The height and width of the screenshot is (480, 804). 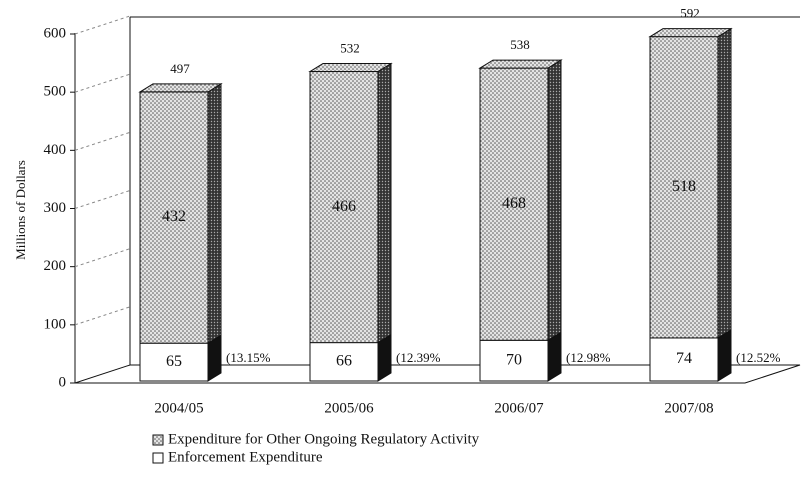 I want to click on y-tick-label: 400, so click(x=55, y=150).